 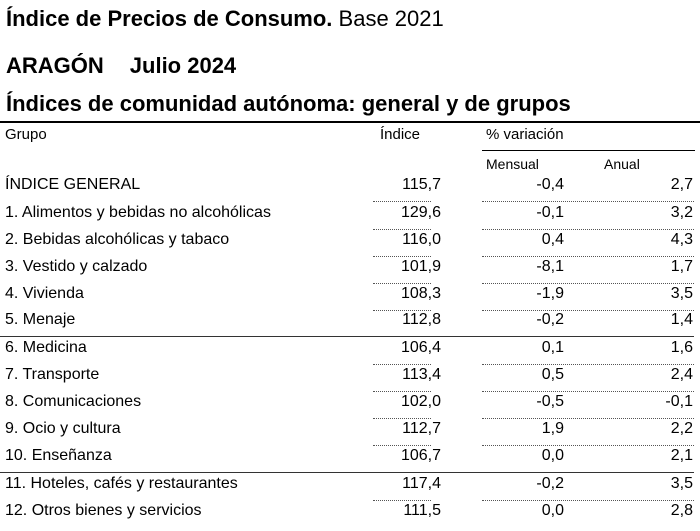 I want to click on row-mensual: 0,4, so click(x=552, y=239).